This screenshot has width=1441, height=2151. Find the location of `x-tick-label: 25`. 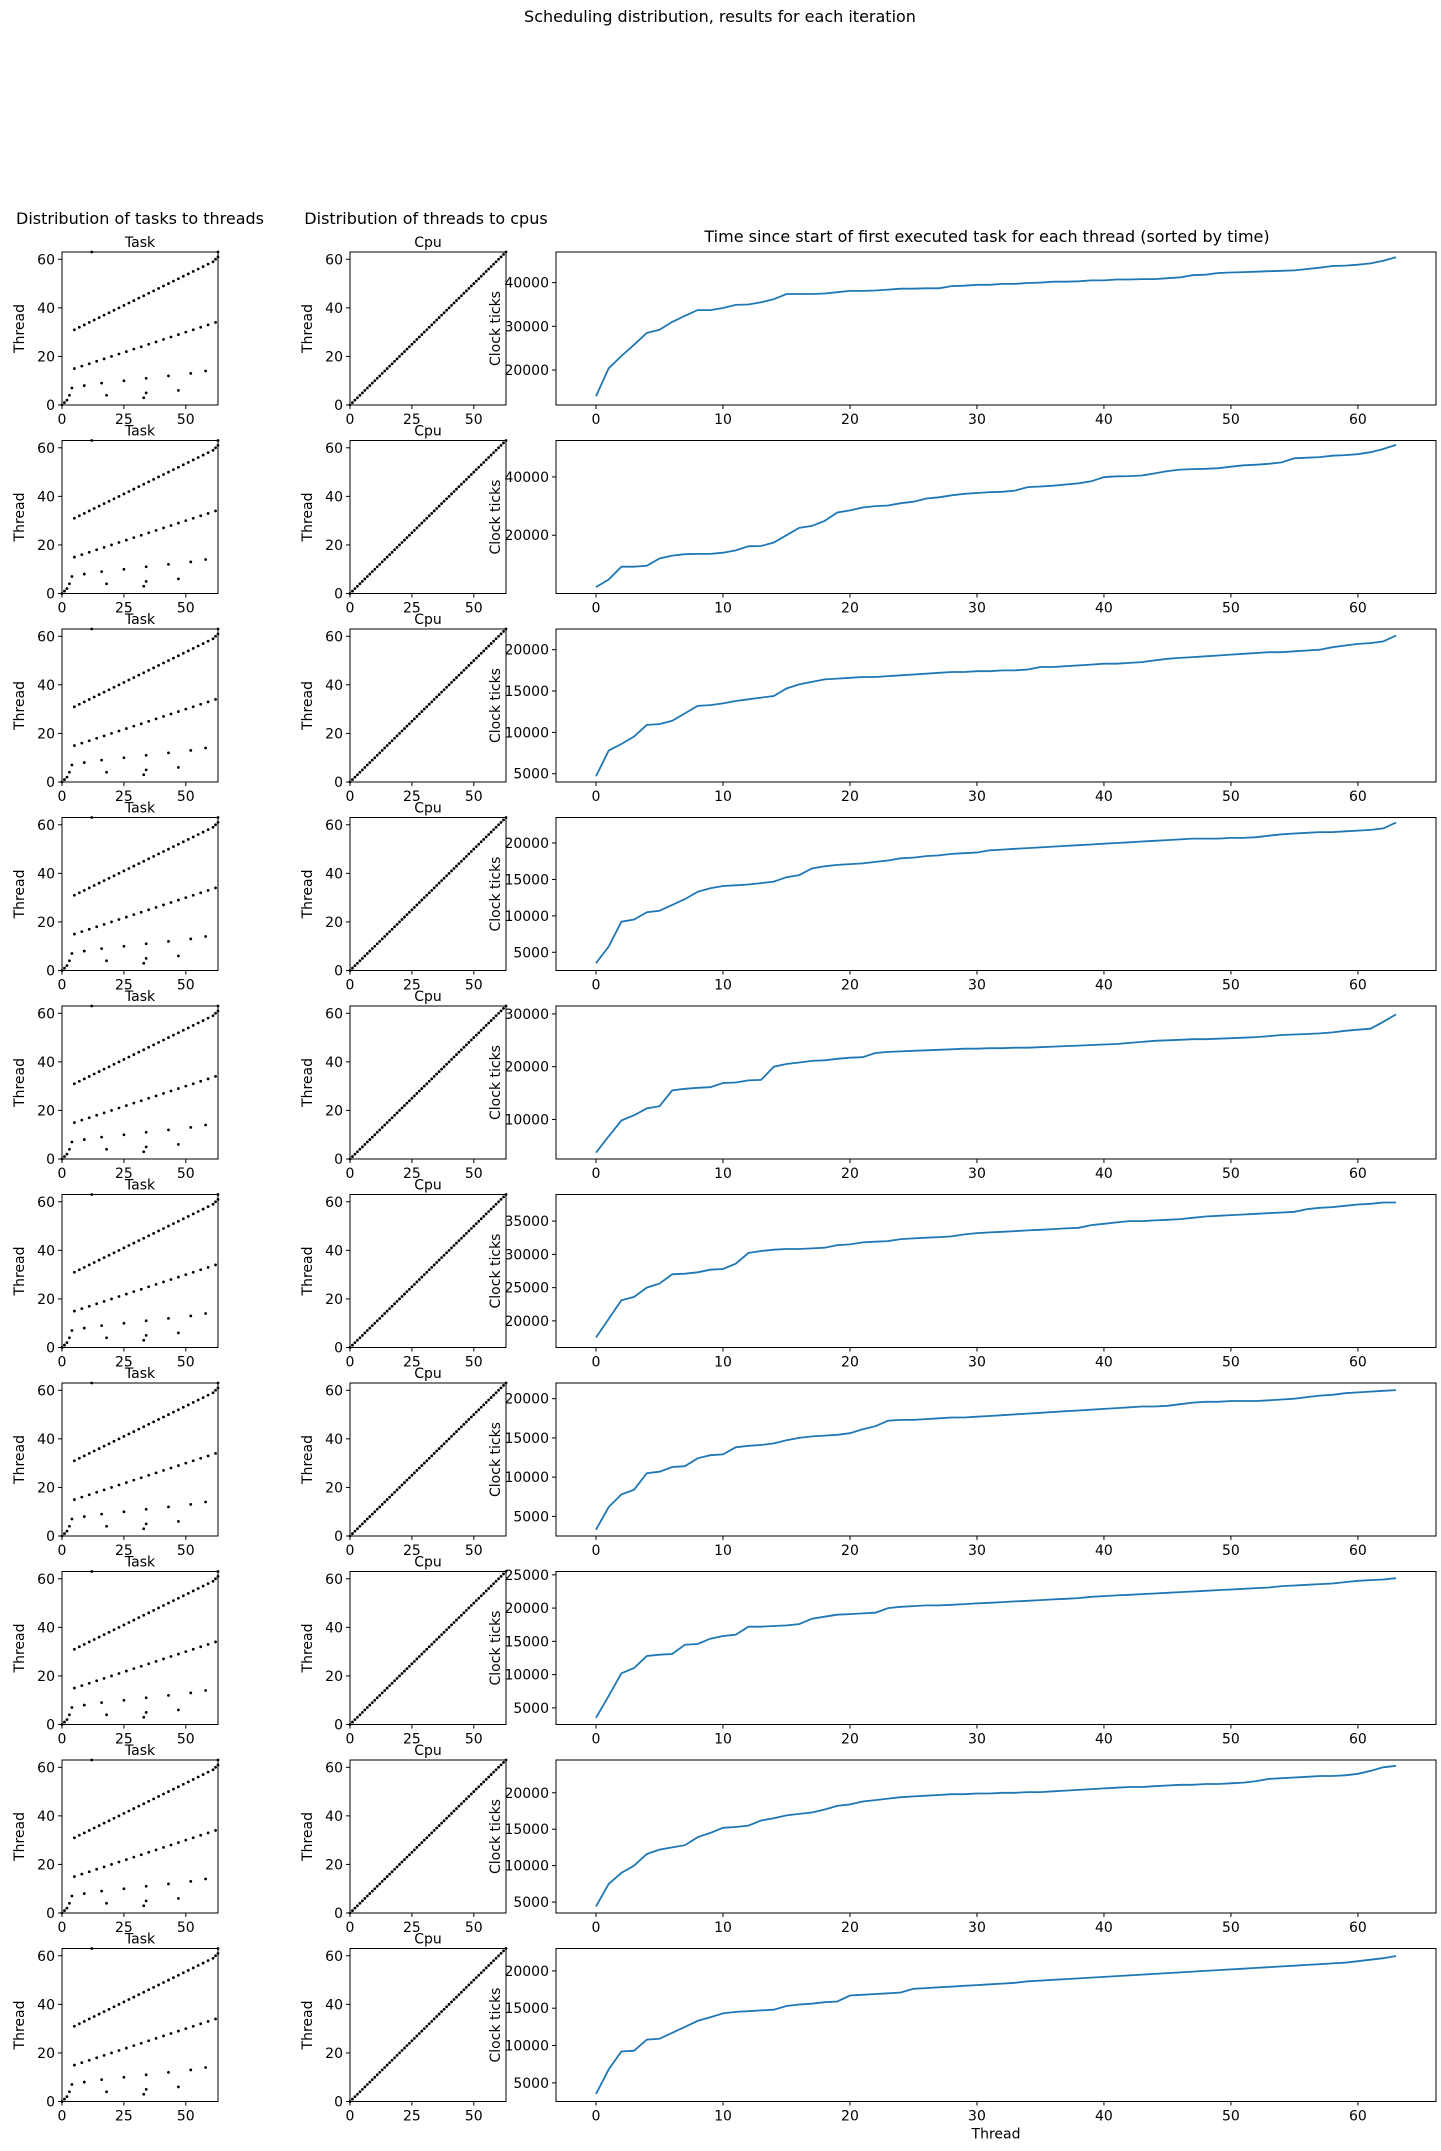

x-tick-label: 25 is located at coordinates (412, 1740).